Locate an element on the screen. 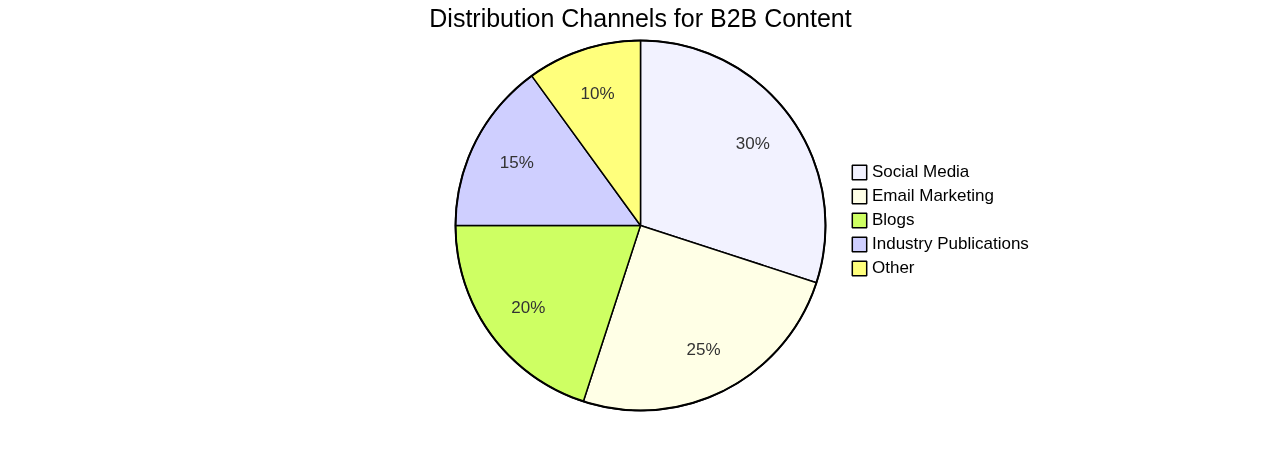 This screenshot has height=450, width=1280. data-label: 10% is located at coordinates (597, 94).